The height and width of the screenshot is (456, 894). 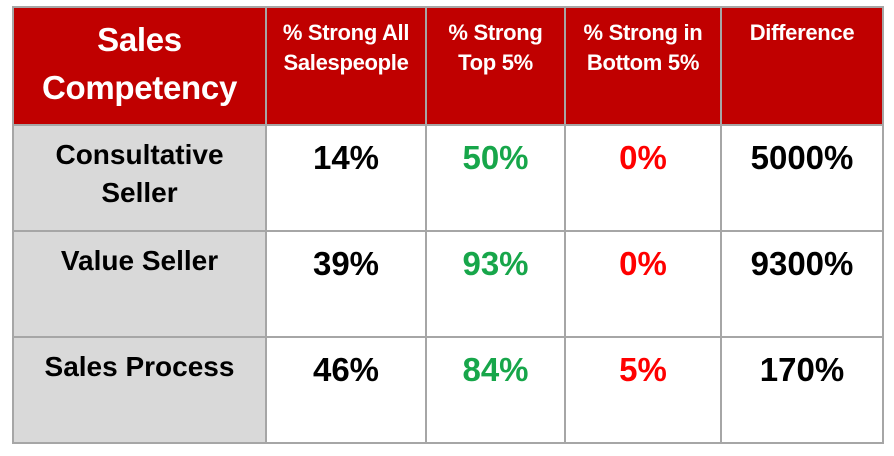 I want to click on table-cell: 39%, so click(x=346, y=284).